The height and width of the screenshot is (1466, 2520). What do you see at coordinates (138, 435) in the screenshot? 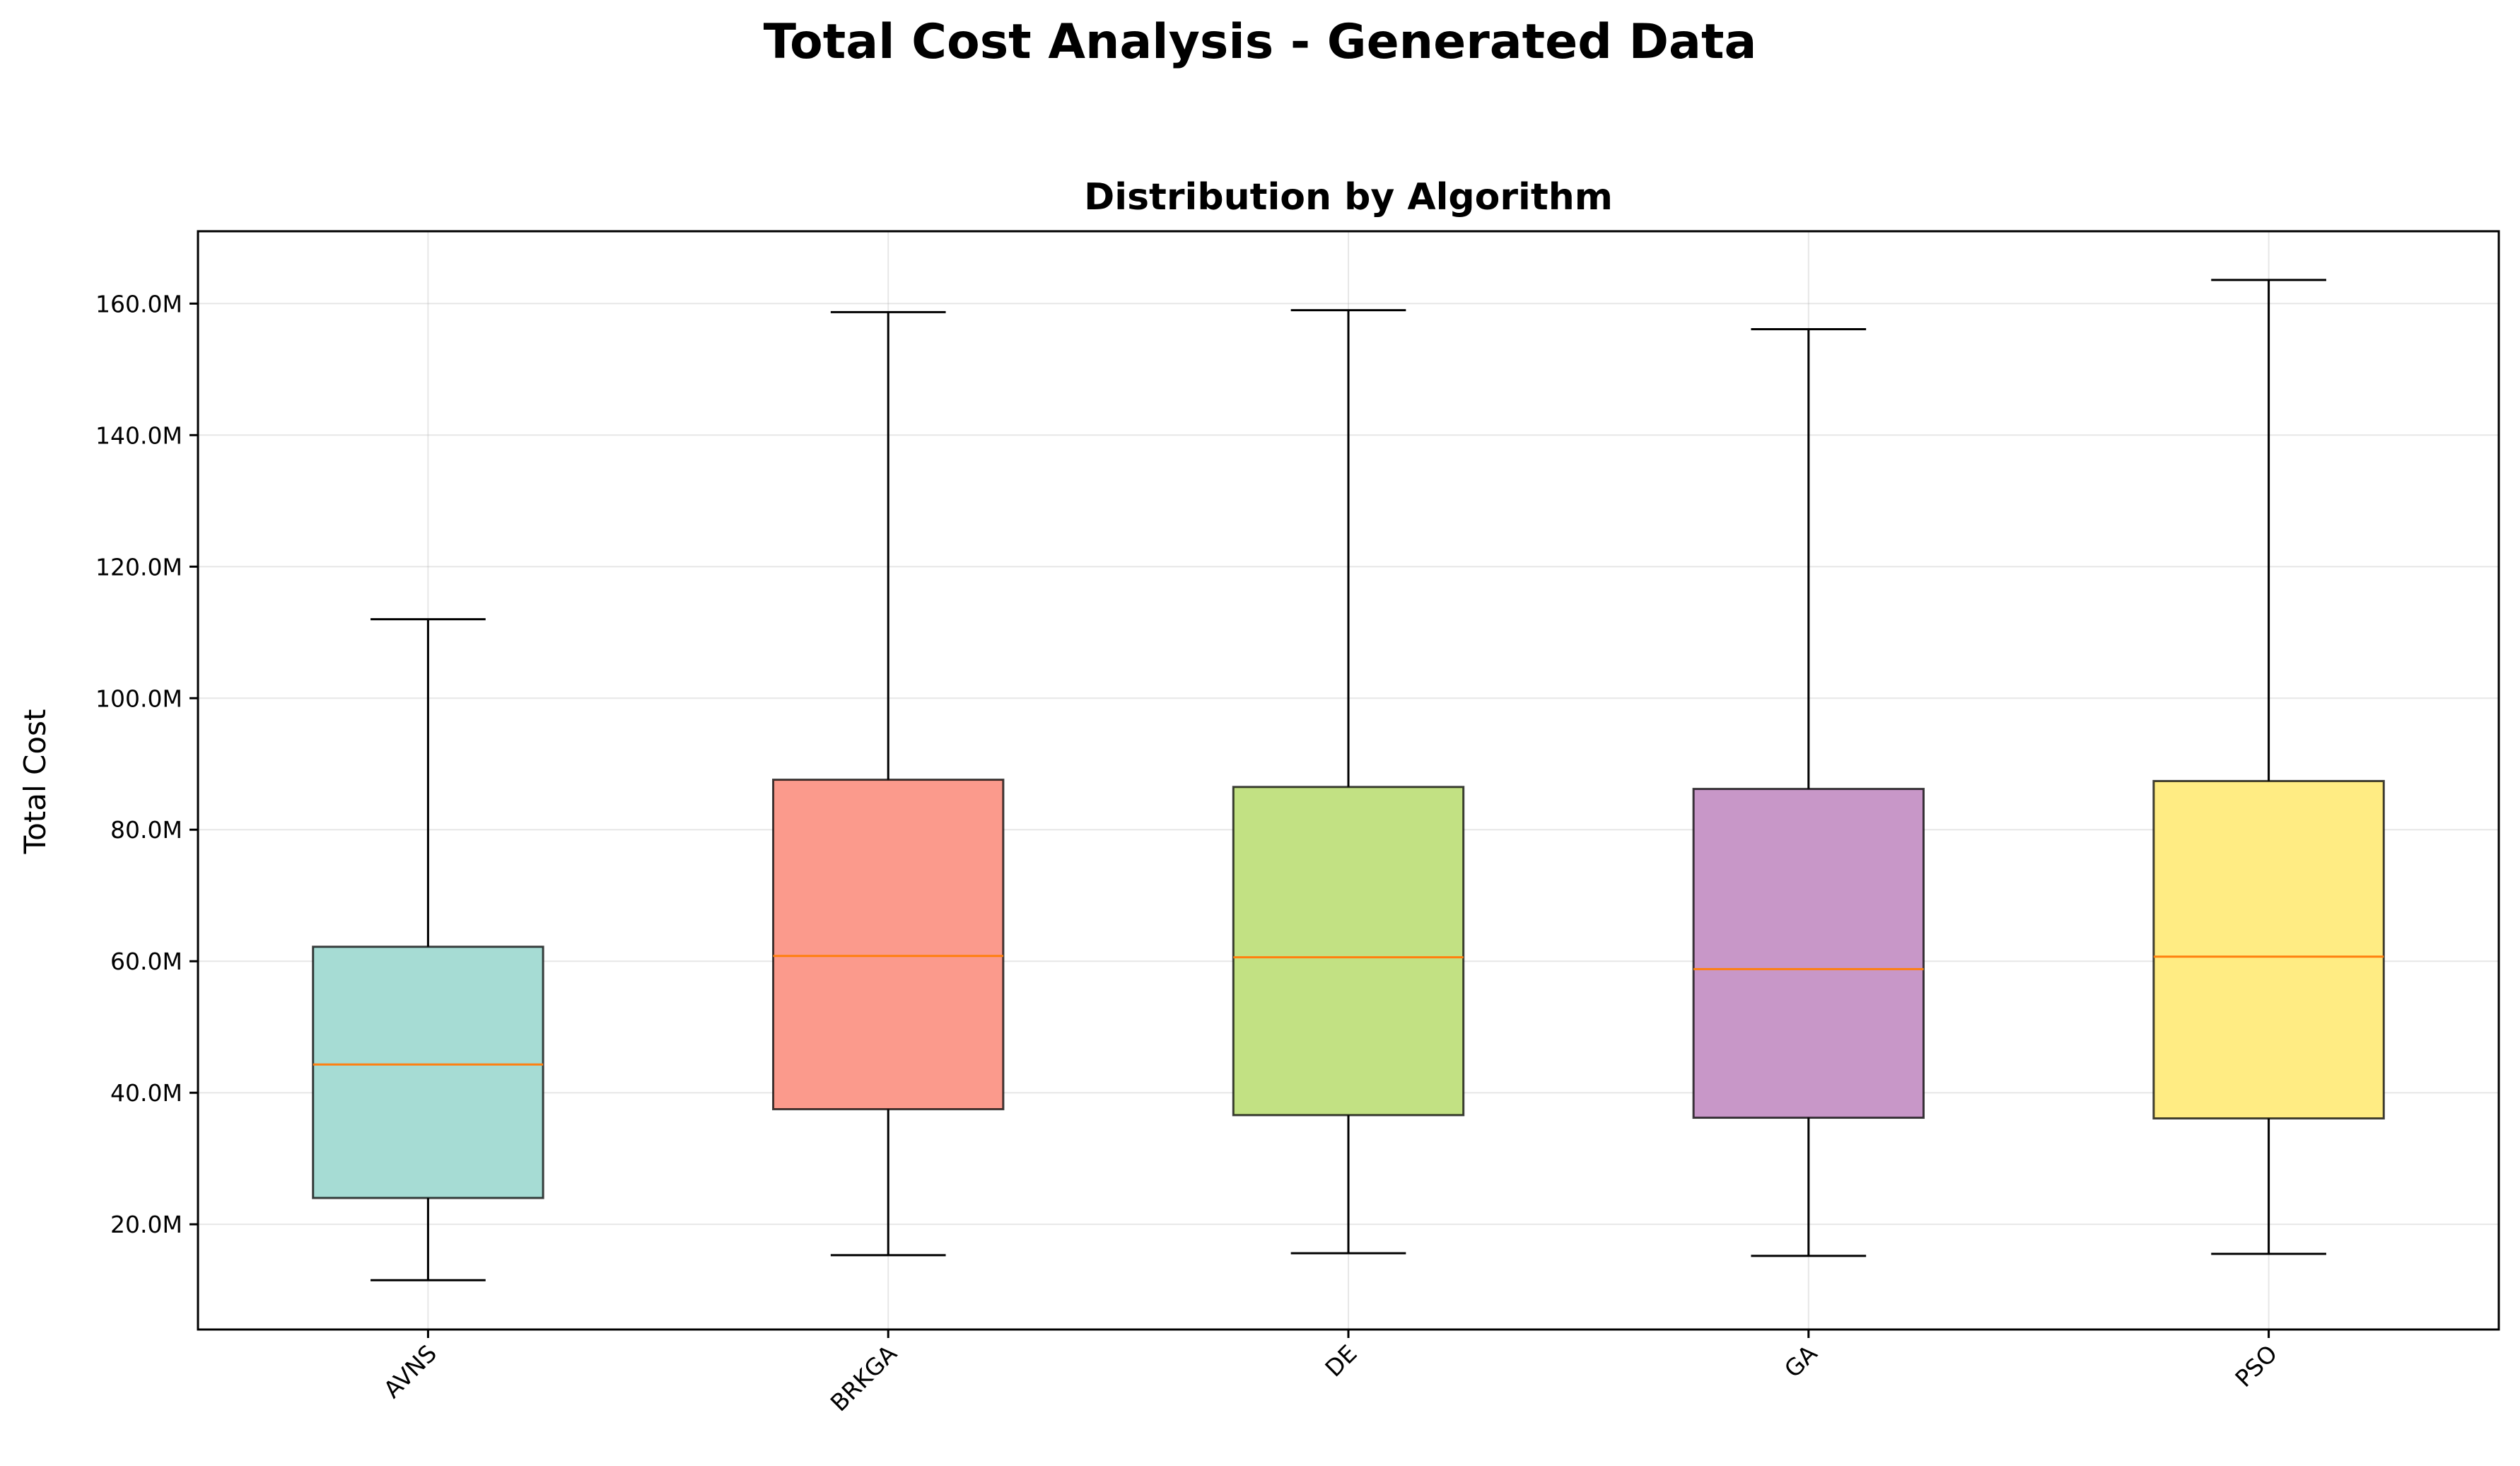
I see `y-tick-label: 140.0M` at bounding box center [138, 435].